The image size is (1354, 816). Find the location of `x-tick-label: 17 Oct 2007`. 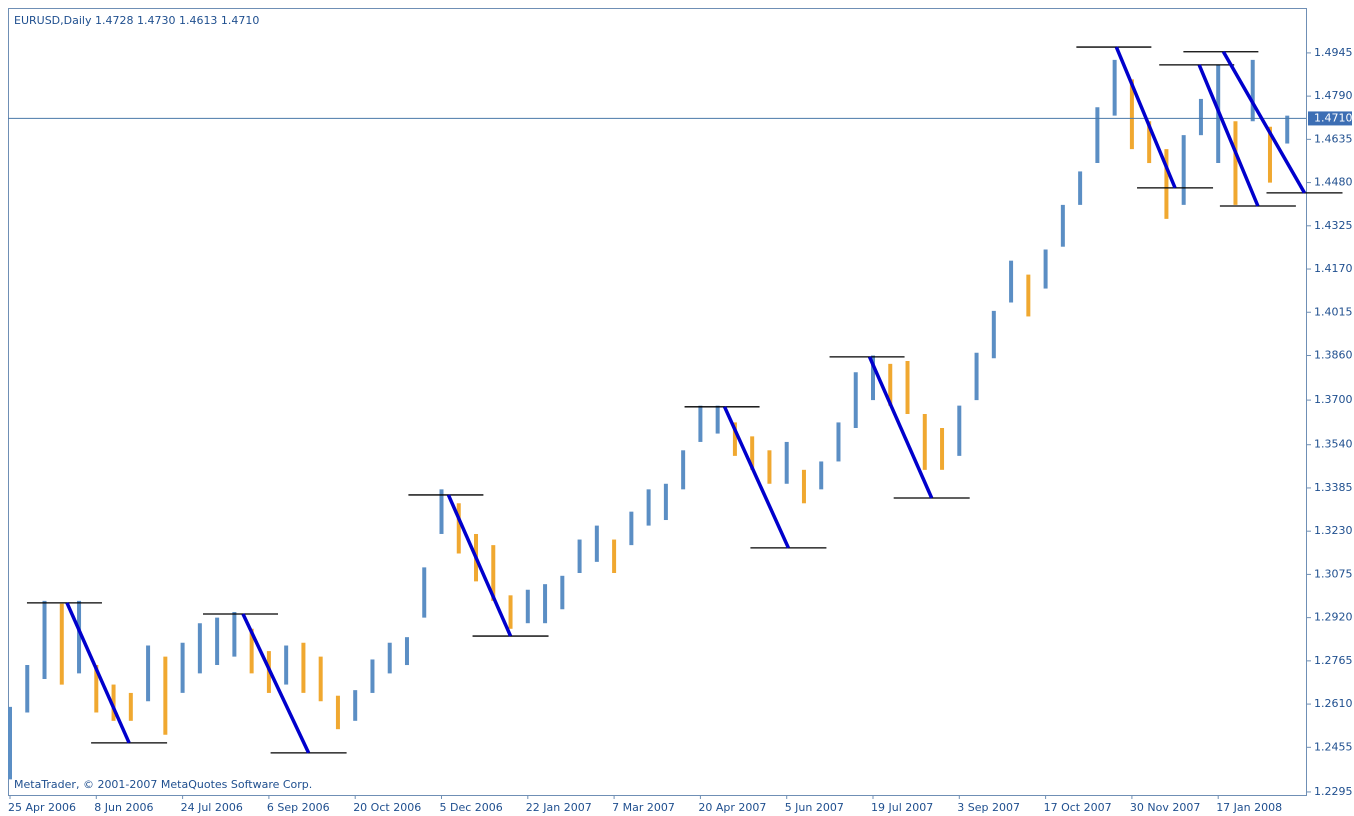

x-tick-label: 17 Oct 2007 is located at coordinates (1078, 807).